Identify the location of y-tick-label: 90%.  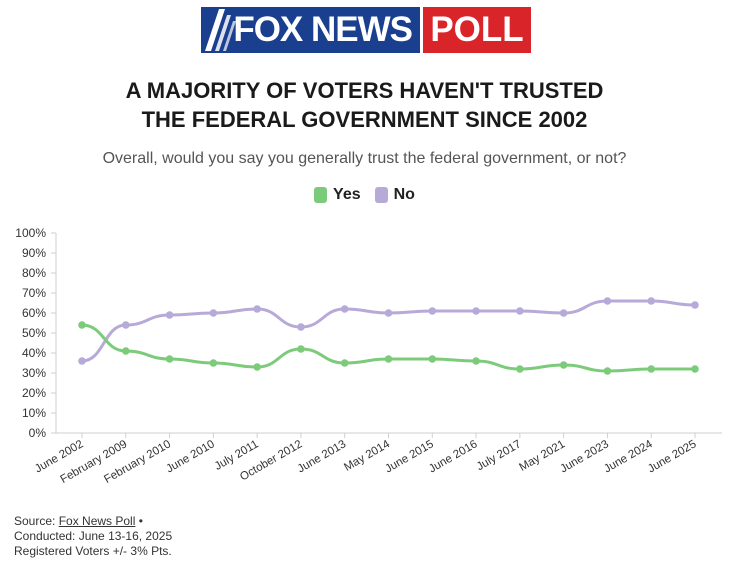
(34, 253).